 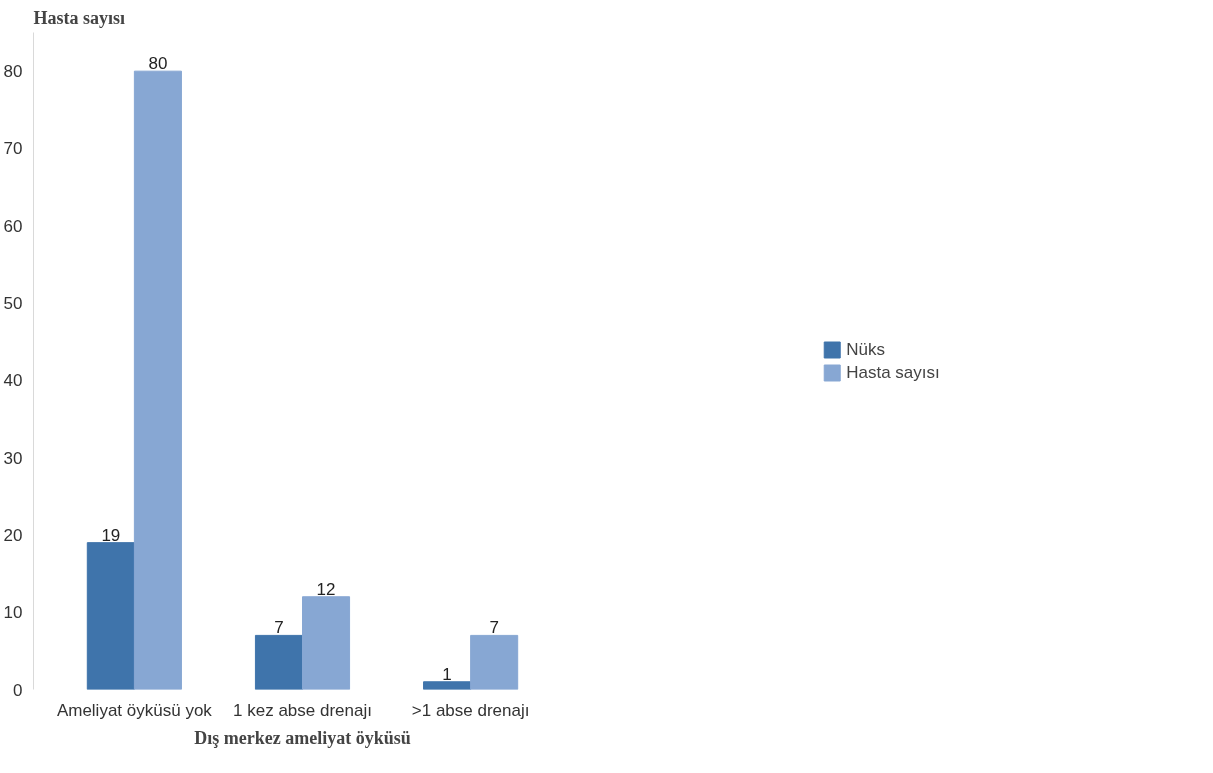 I want to click on y-tick-label: 50, so click(x=13, y=304).